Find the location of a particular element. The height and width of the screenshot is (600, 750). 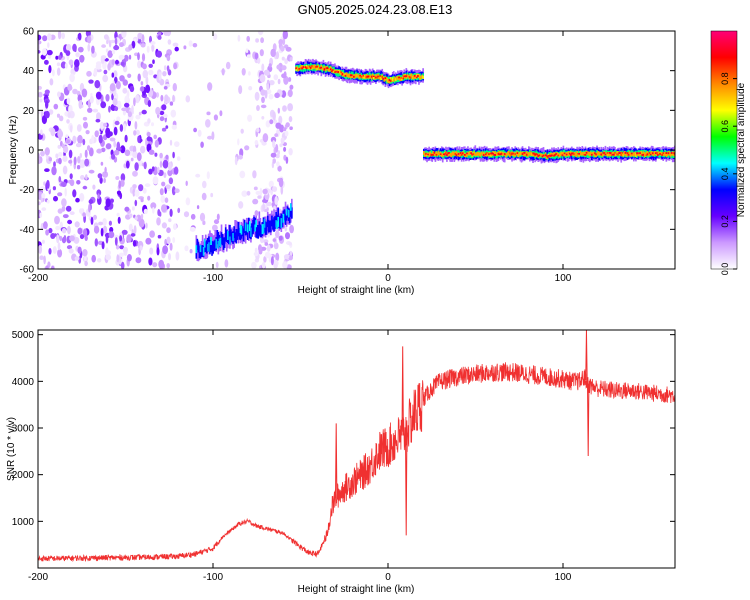

colorbar-tick-label: 0.2 is located at coordinates (725, 221).